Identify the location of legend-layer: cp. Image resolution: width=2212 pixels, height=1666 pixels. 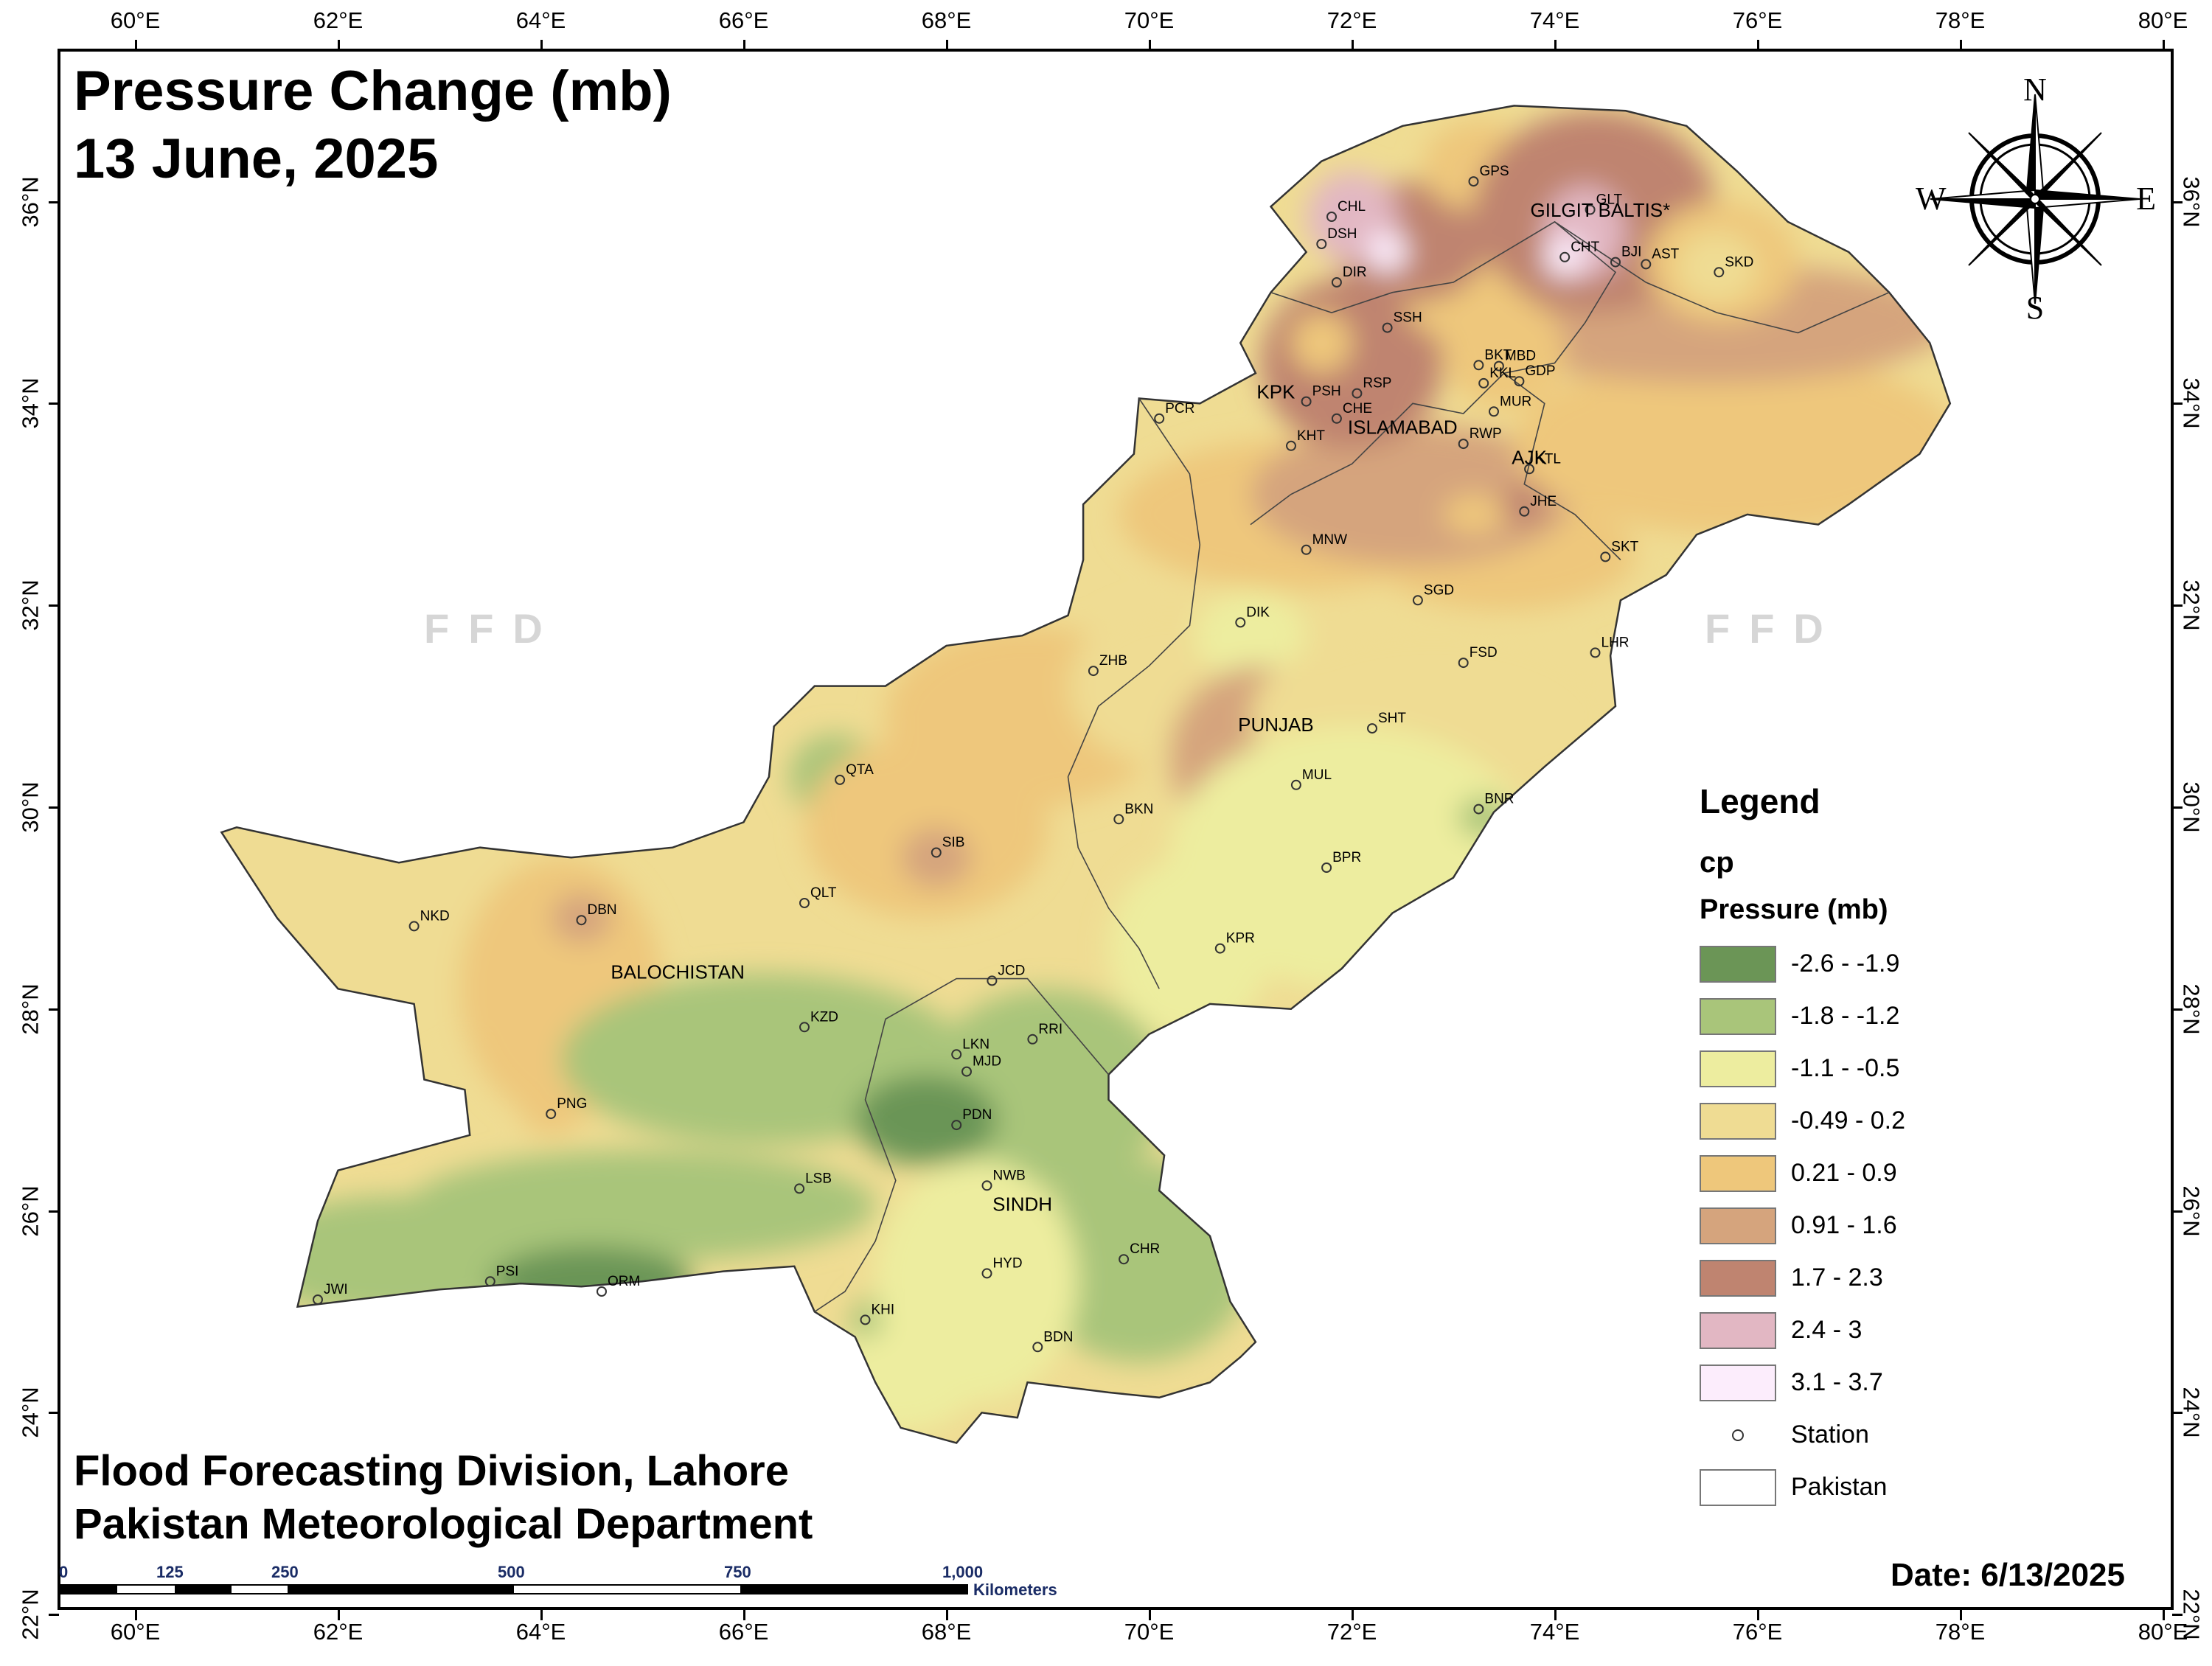
(1921, 862).